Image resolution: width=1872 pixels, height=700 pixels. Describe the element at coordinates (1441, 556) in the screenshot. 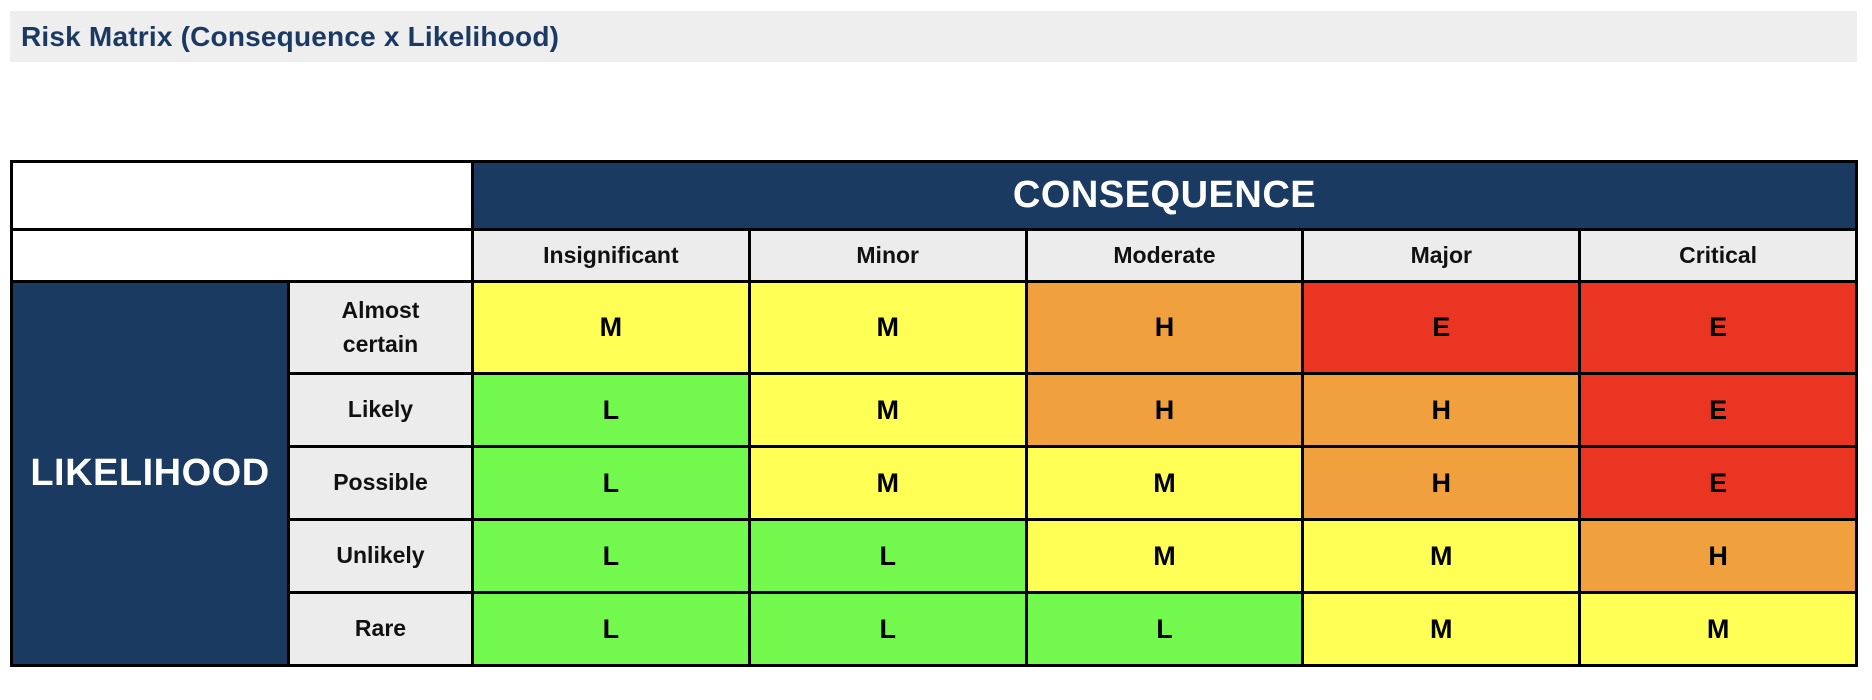

I see `risk-cell-3-3: M` at that location.